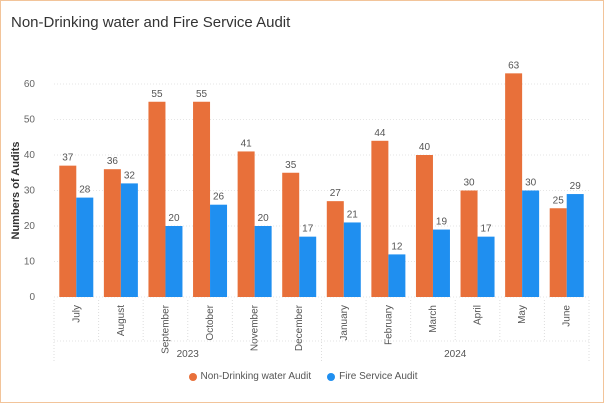 The height and width of the screenshot is (404, 604). What do you see at coordinates (30, 155) in the screenshot?
I see `y-tick-label: 40` at bounding box center [30, 155].